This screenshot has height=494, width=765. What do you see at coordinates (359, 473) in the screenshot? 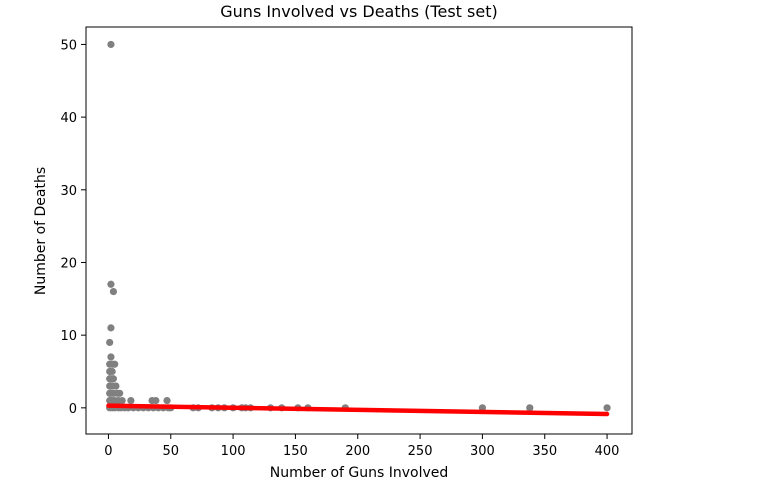
I see `x-axis-label: Number of Guns Involved` at bounding box center [359, 473].